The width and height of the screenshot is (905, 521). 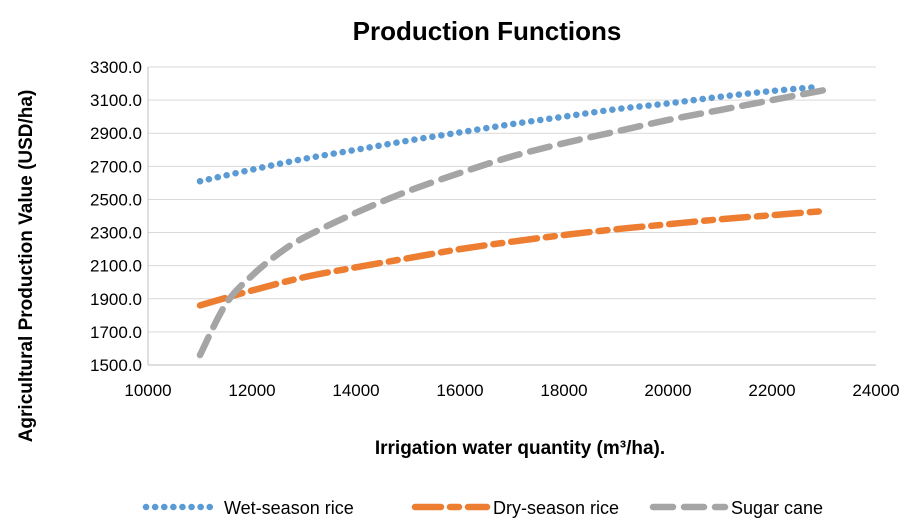 I want to click on legend: Wet-season rice Dry-season rice Sugar cane, so click(x=482, y=508).